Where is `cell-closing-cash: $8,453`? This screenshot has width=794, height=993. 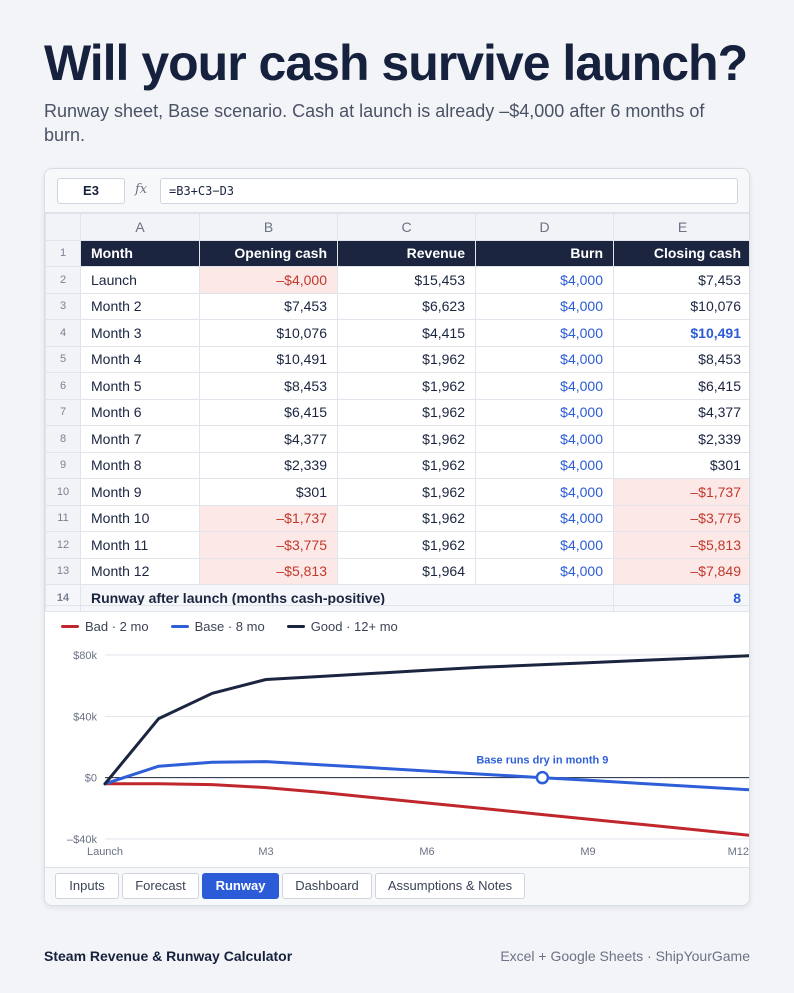
cell-closing-cash: $8,453 is located at coordinates (681, 359).